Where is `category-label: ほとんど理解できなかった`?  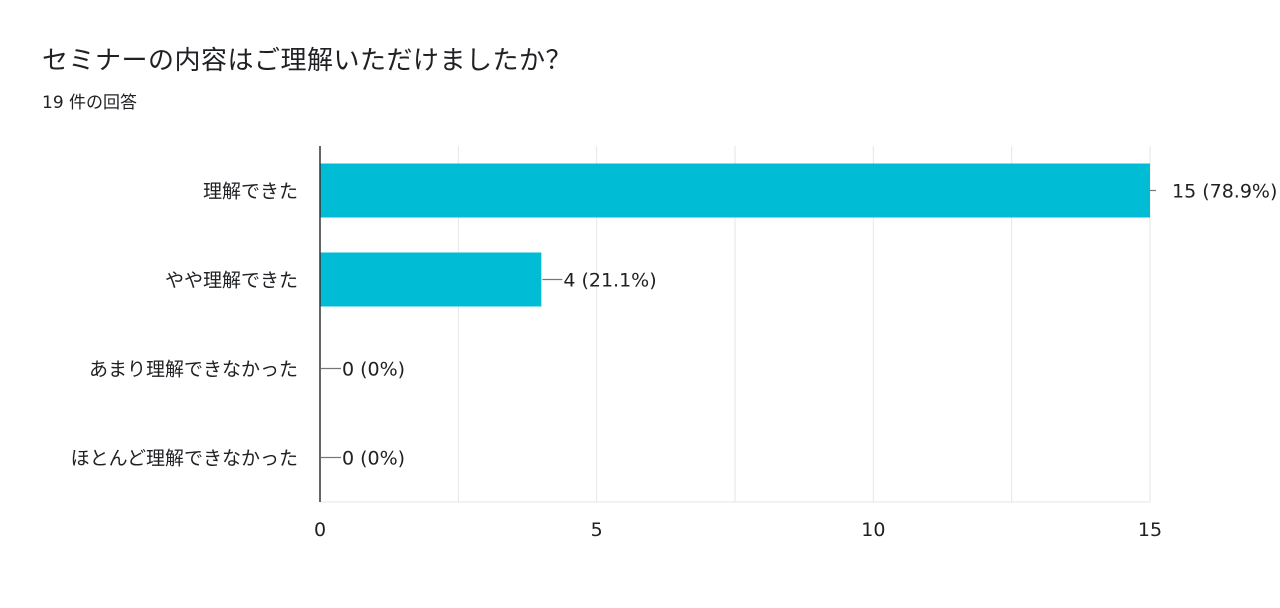
category-label: ほとんど理解できなかった is located at coordinates (184, 459).